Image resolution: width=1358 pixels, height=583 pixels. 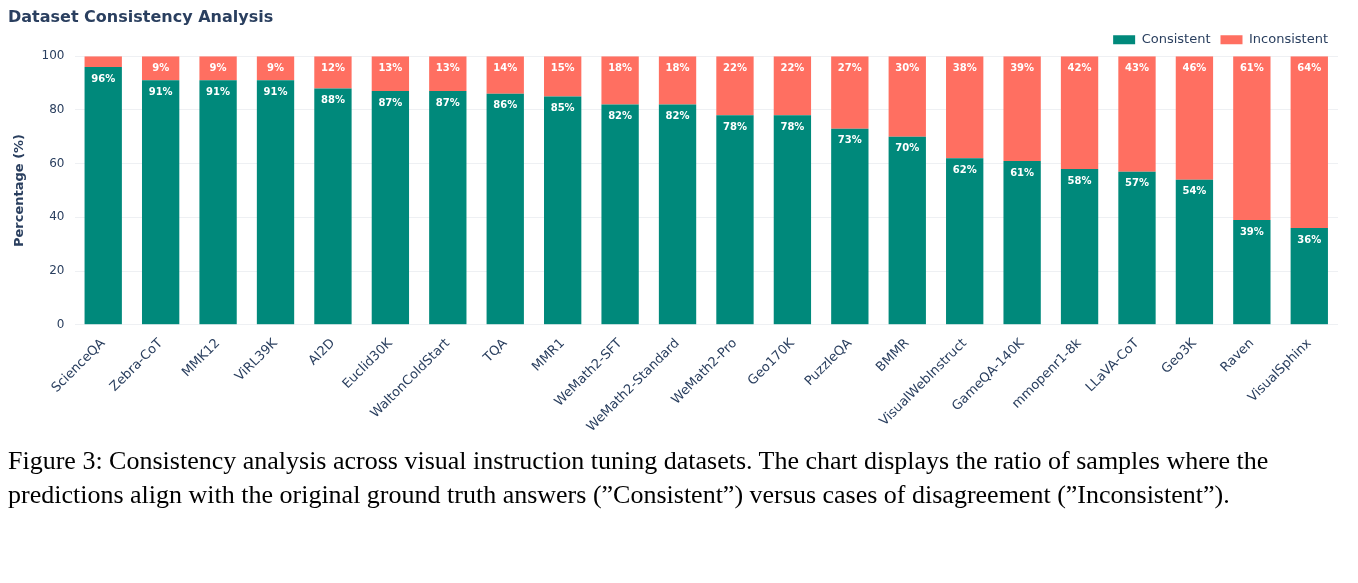 What do you see at coordinates (1176, 39) in the screenshot?
I see `legend-label: Consistent` at bounding box center [1176, 39].